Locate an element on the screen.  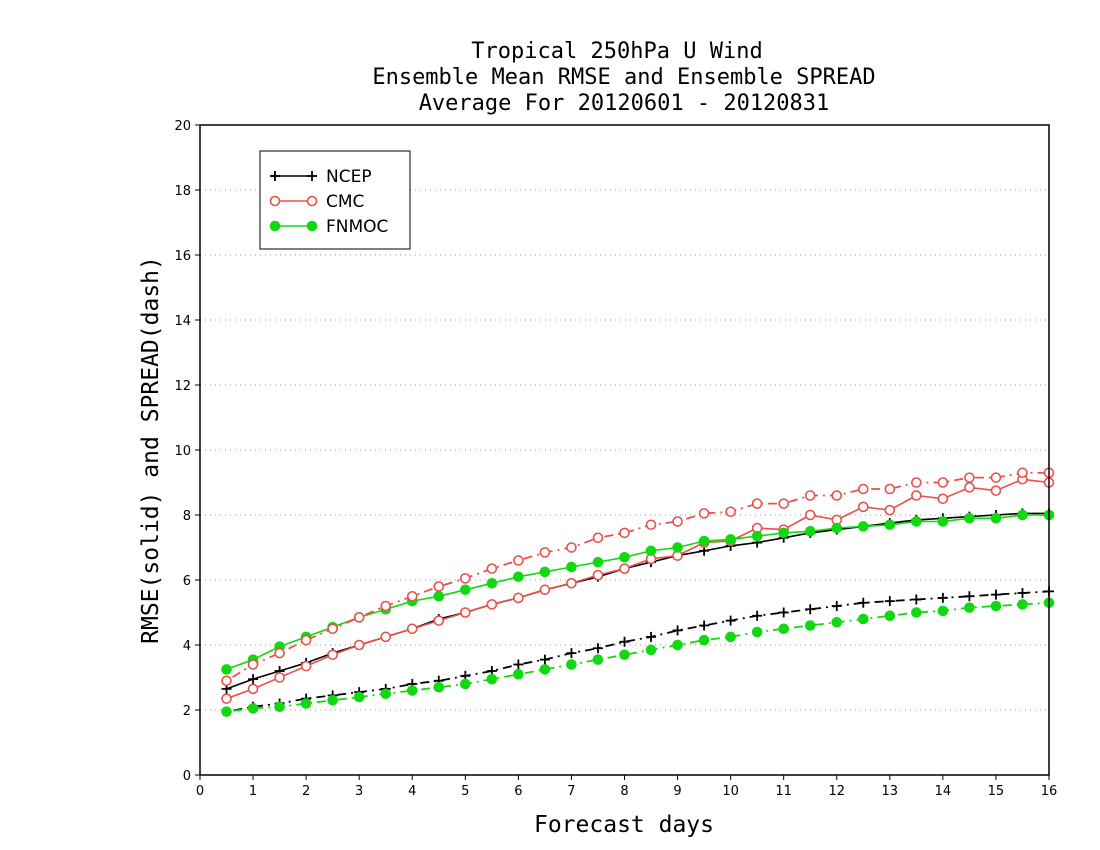
title-line-3: Average For 20120601 - 20120831 is located at coordinates (624, 103).